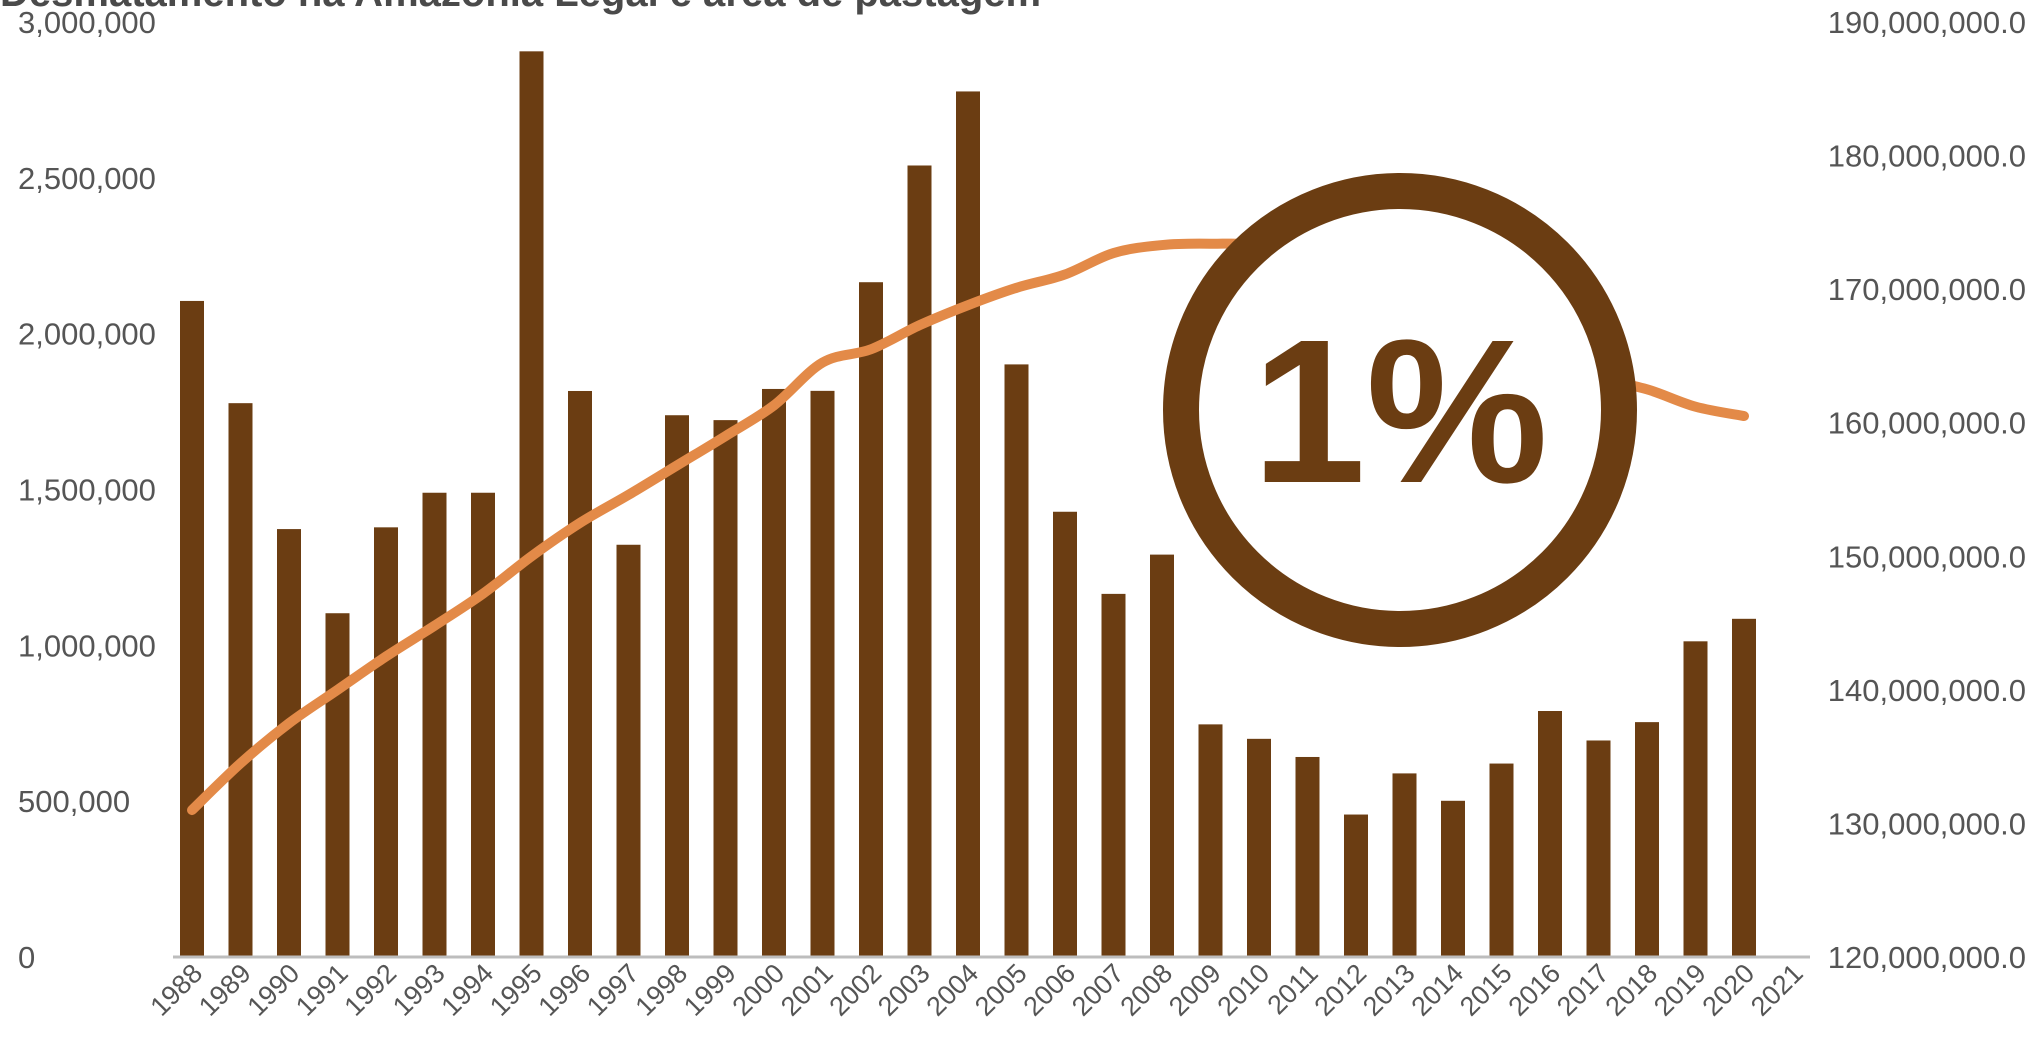  Describe the element at coordinates (1162, 755) in the screenshot. I see `bar-2008` at that location.